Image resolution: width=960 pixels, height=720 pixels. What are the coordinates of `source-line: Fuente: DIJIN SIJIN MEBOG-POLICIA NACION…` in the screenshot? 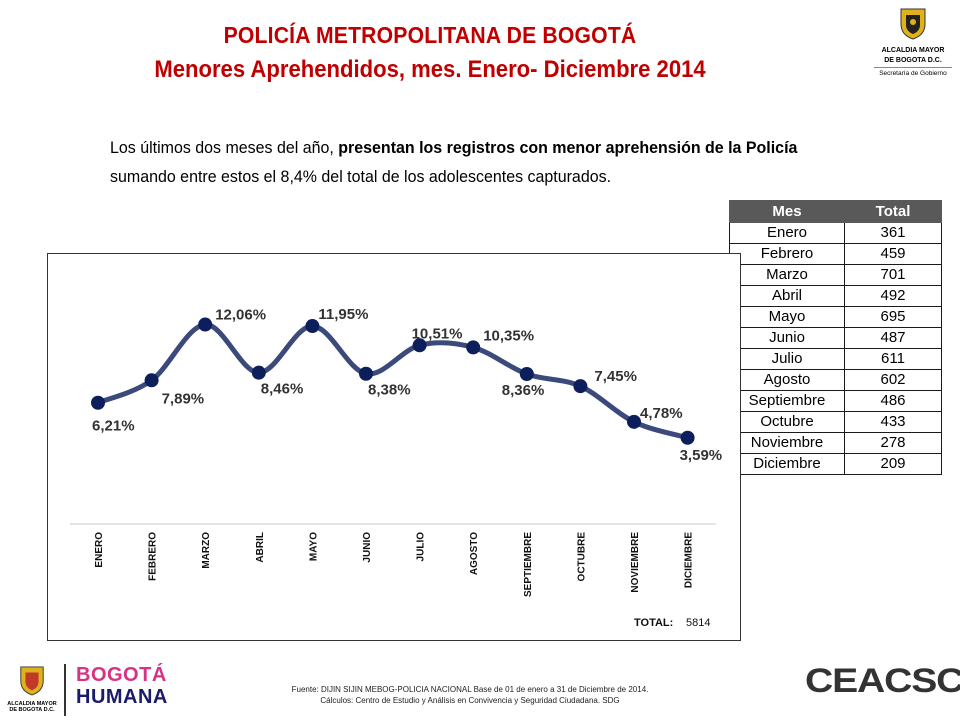 It's located at (470, 689).